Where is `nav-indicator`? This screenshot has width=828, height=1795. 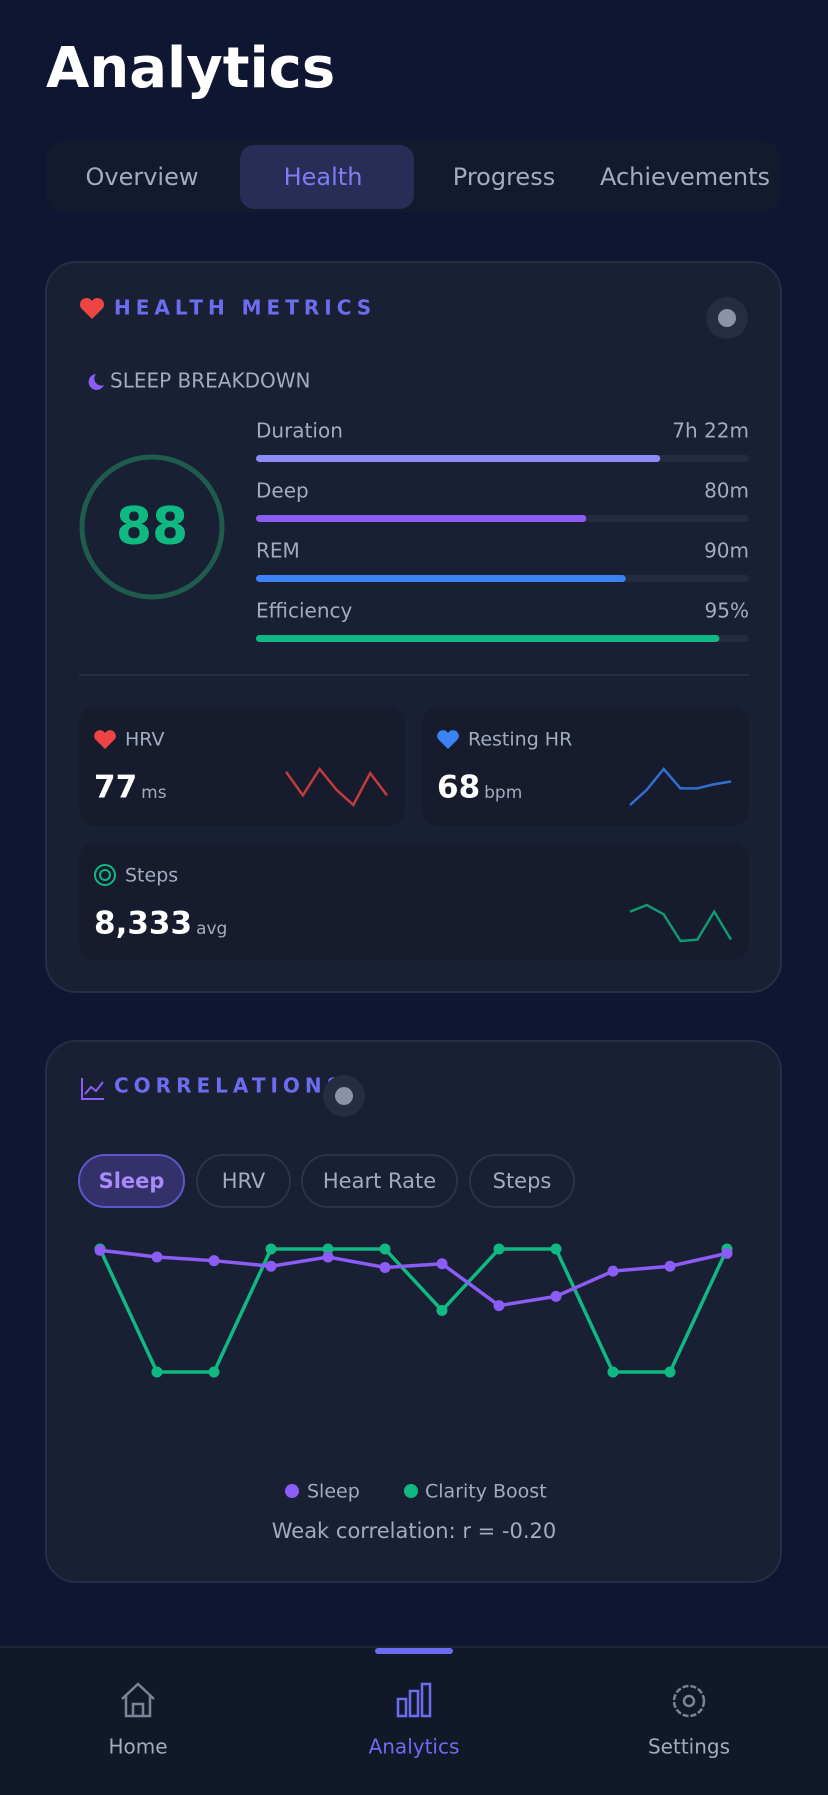
nav-indicator is located at coordinates (414, 1651).